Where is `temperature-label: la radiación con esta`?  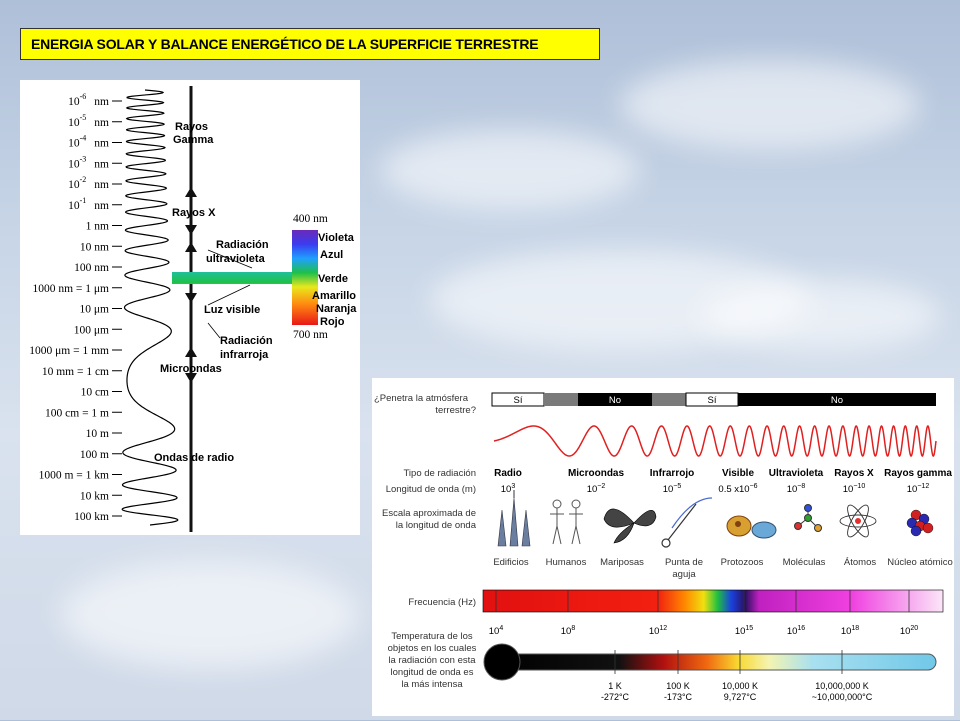 temperature-label: la radiación con esta is located at coordinates (432, 660).